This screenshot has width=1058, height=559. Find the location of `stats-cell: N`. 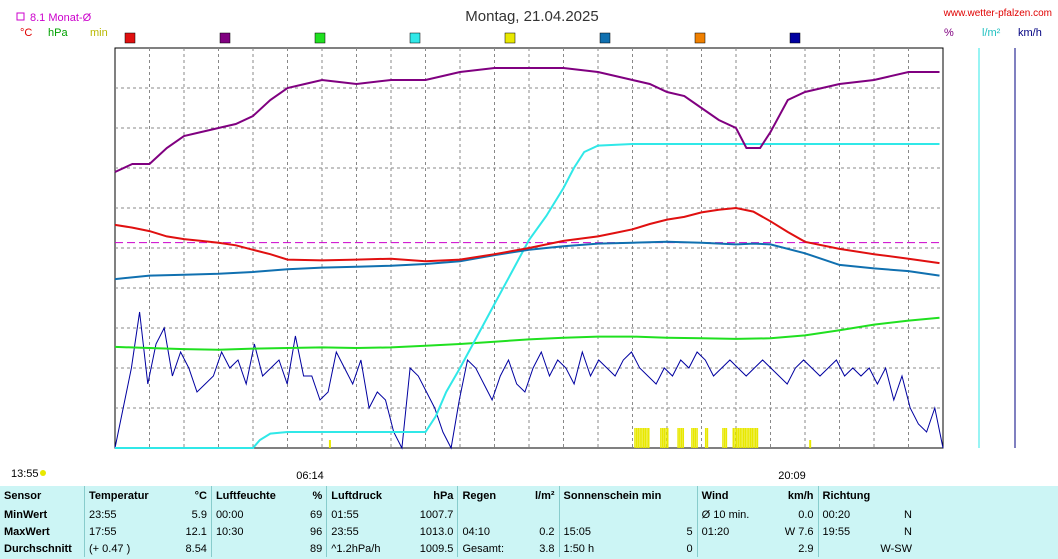

stats-cell: N is located at coordinates (908, 531).